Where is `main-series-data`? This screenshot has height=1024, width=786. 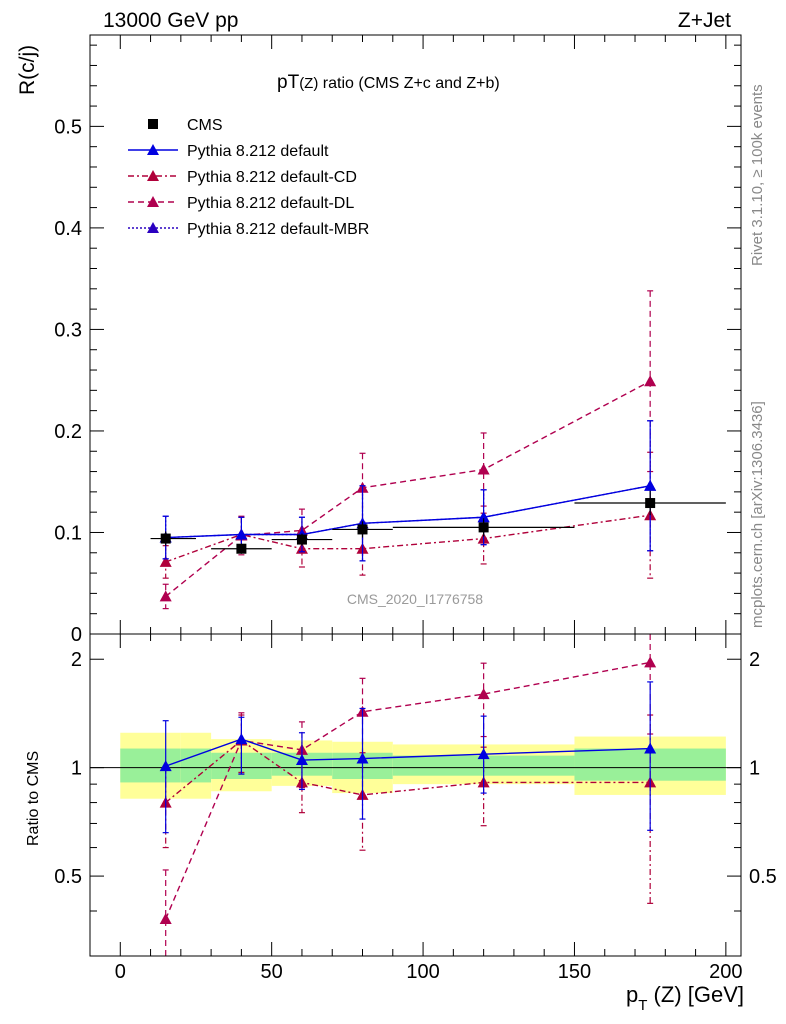 main-series-data is located at coordinates (438, 522).